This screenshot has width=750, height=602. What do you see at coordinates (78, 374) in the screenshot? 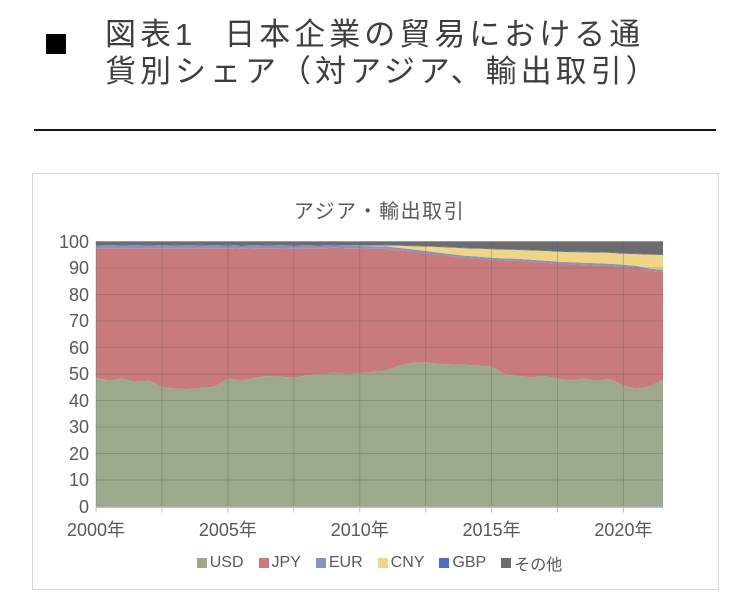
I see `y-tick-label: 50` at bounding box center [78, 374].